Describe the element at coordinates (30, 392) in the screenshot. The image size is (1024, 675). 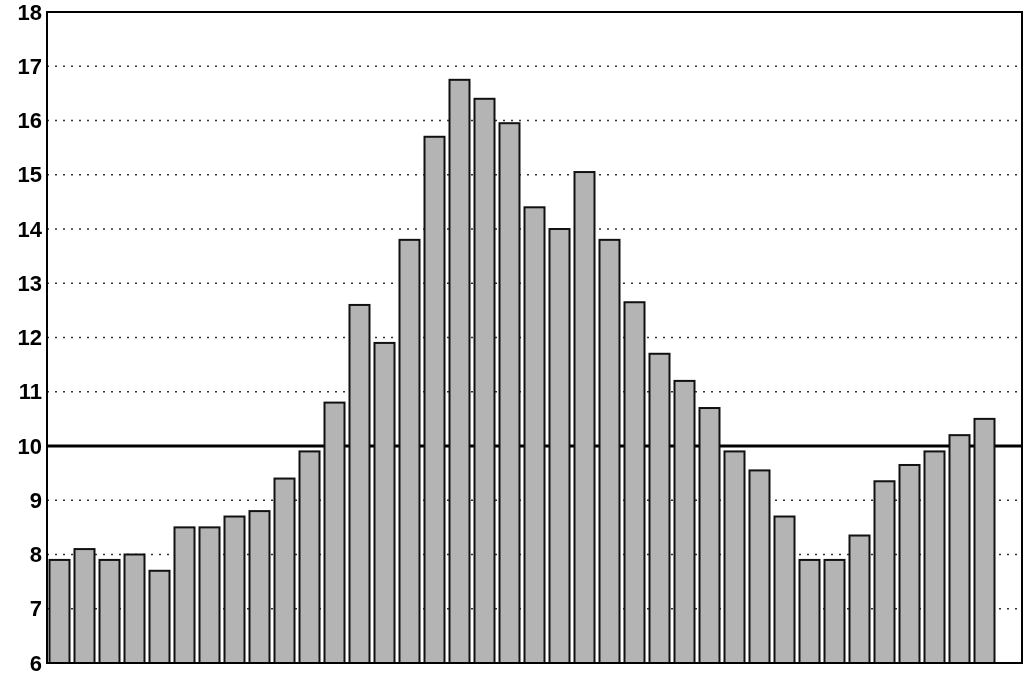
I see `y-tick-label: 11` at that location.